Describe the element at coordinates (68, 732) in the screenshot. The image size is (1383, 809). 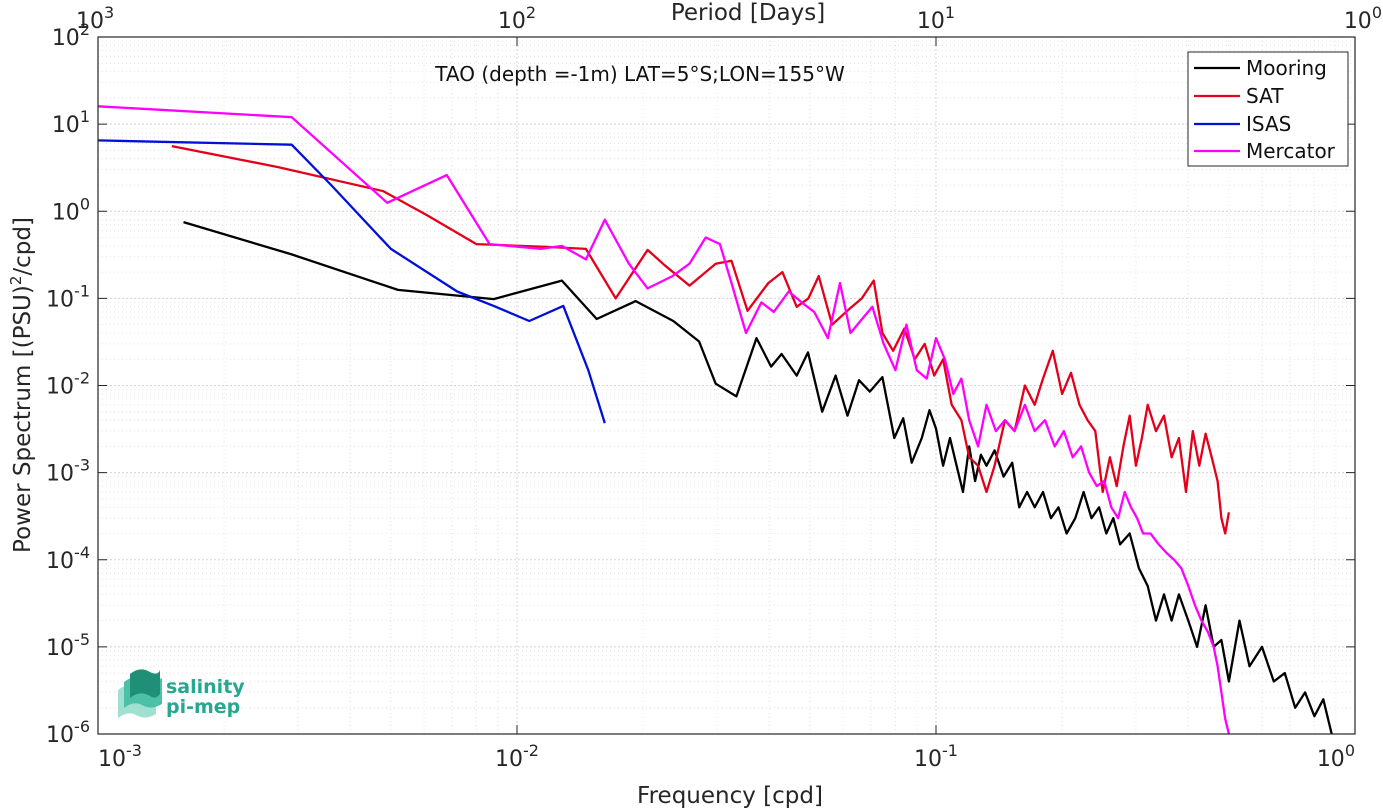
I see `y-tick-label: 10⁻⁶` at that location.